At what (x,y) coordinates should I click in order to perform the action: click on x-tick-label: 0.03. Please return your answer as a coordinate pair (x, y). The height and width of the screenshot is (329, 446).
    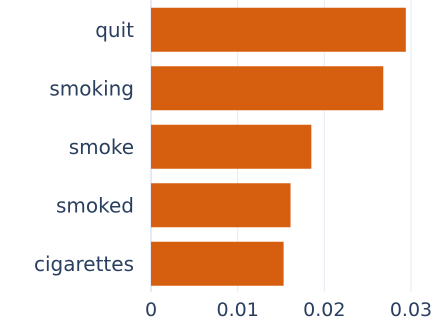
    Looking at the image, I should click on (411, 310).